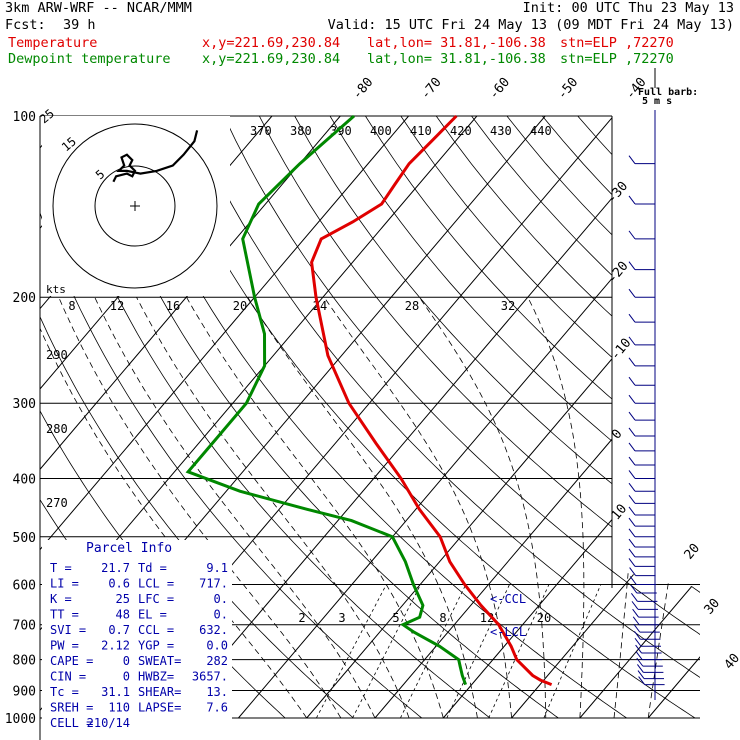  Describe the element at coordinates (24, 298) in the screenshot. I see `pressure-label: 200` at that location.